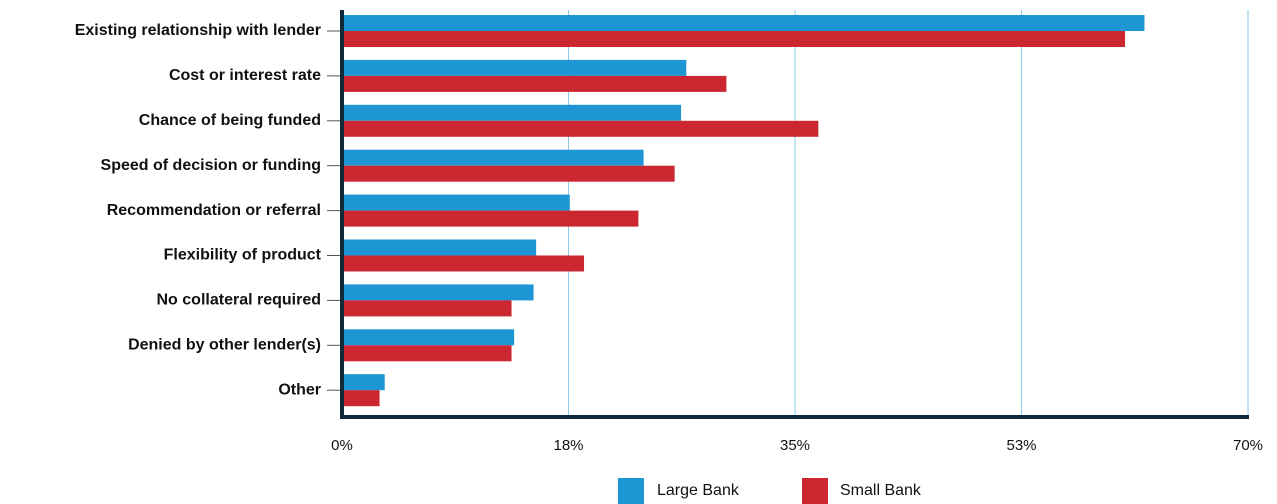  What do you see at coordinates (299, 389) in the screenshot?
I see `category-label: Other` at bounding box center [299, 389].